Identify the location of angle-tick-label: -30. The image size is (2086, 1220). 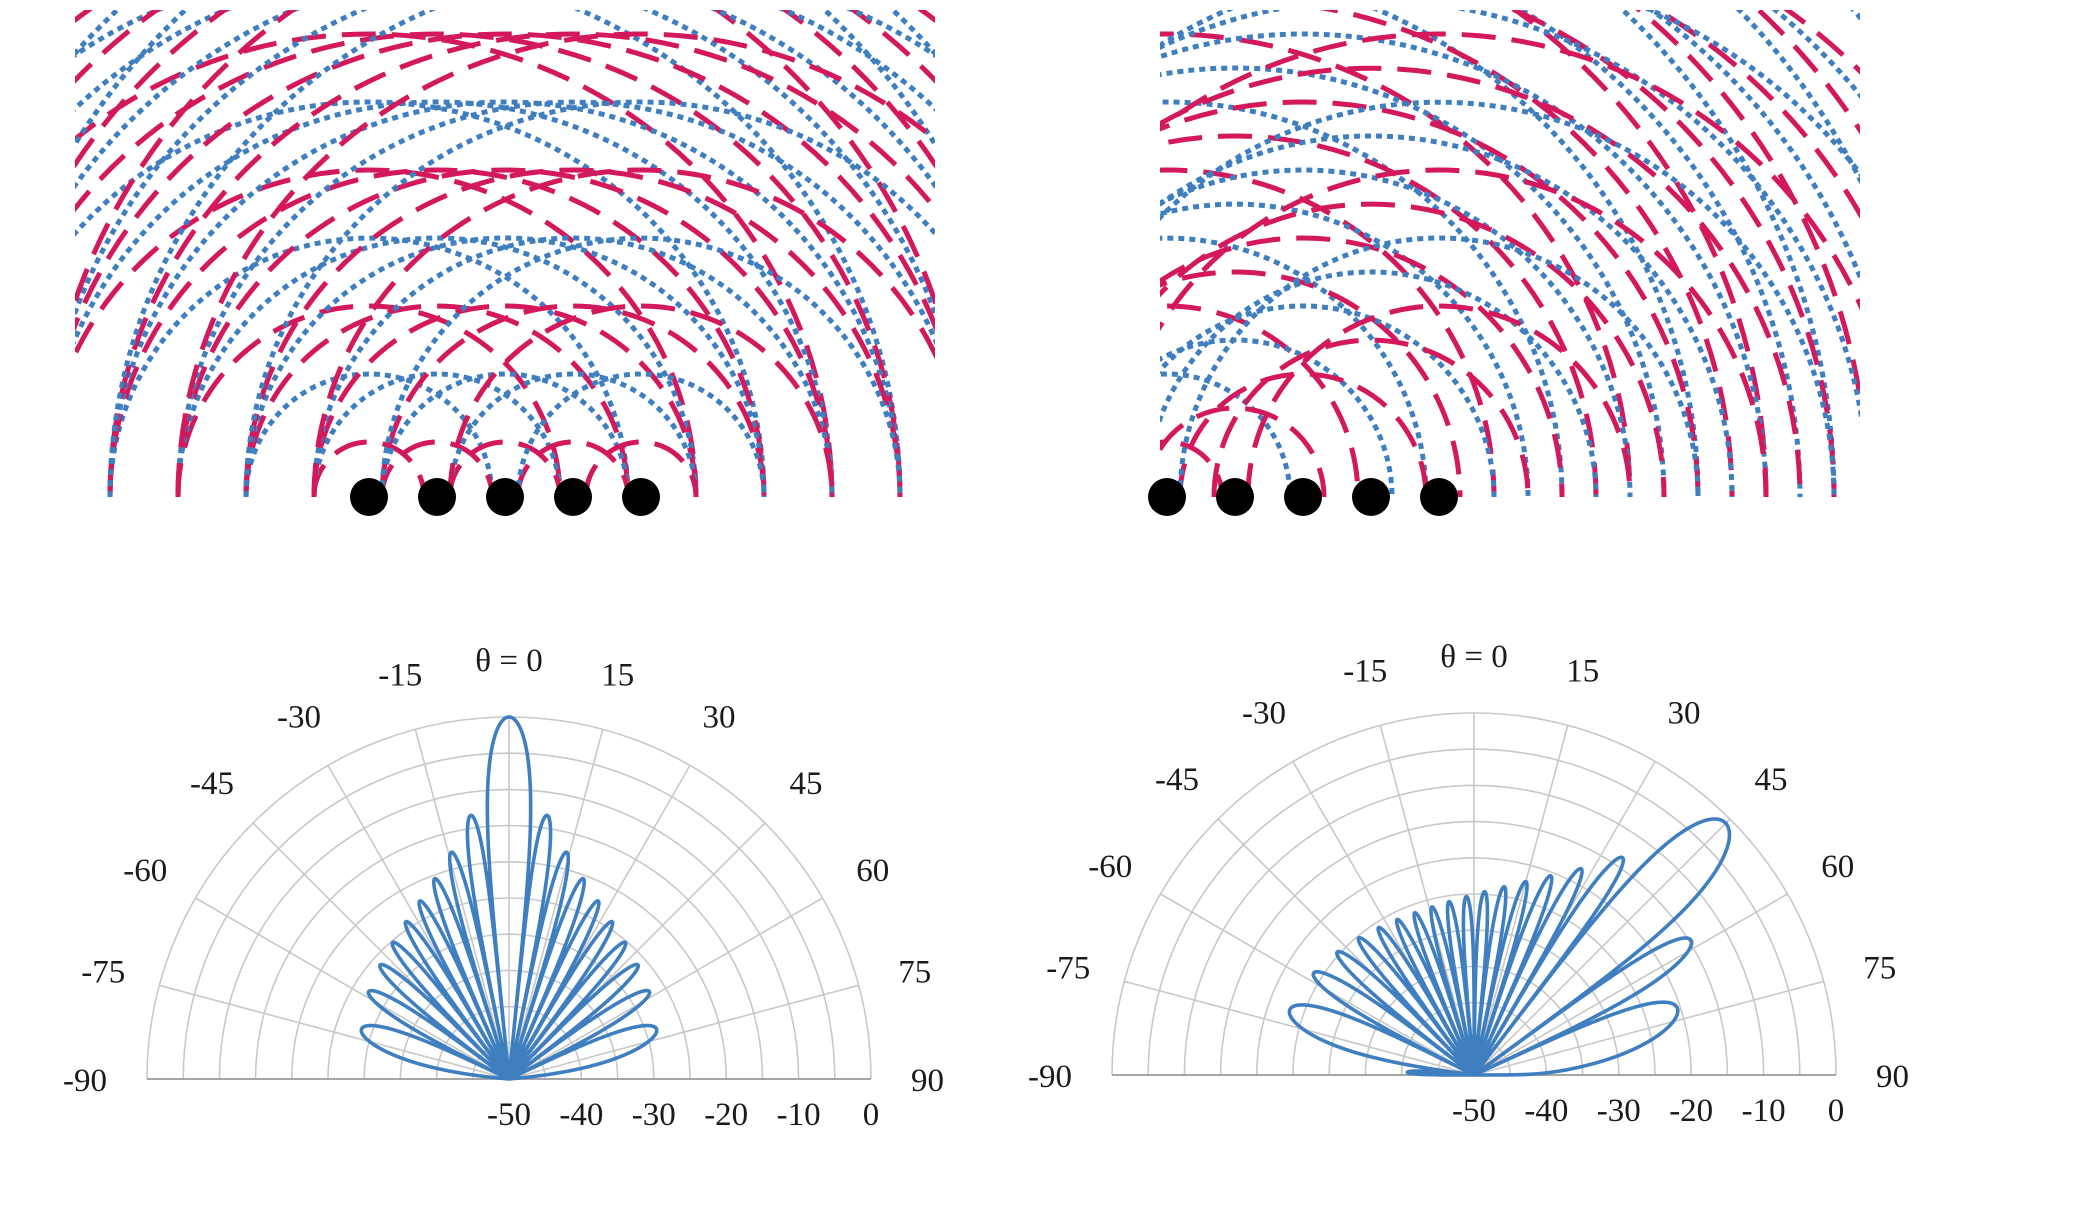
(299, 717).